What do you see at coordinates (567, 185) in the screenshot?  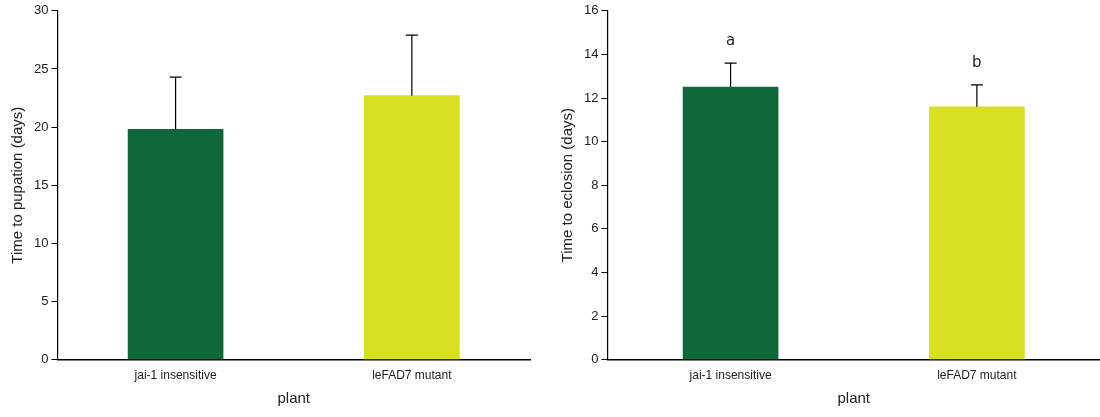 I see `y-axis-title: Time to eclosion (days)` at bounding box center [567, 185].